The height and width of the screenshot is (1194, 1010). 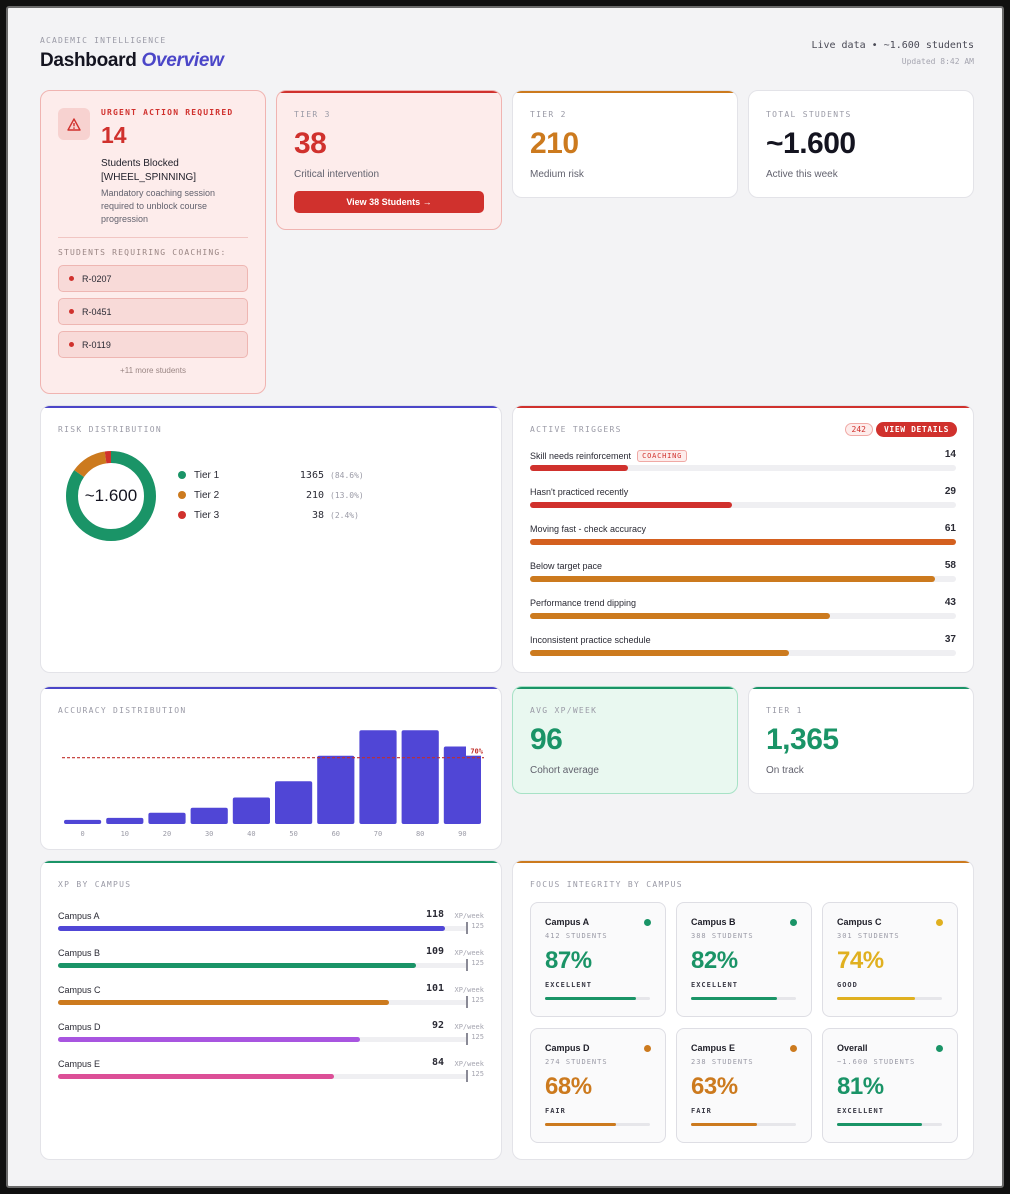 What do you see at coordinates (662, 456) in the screenshot?
I see `coaching-badge: COACHING` at bounding box center [662, 456].